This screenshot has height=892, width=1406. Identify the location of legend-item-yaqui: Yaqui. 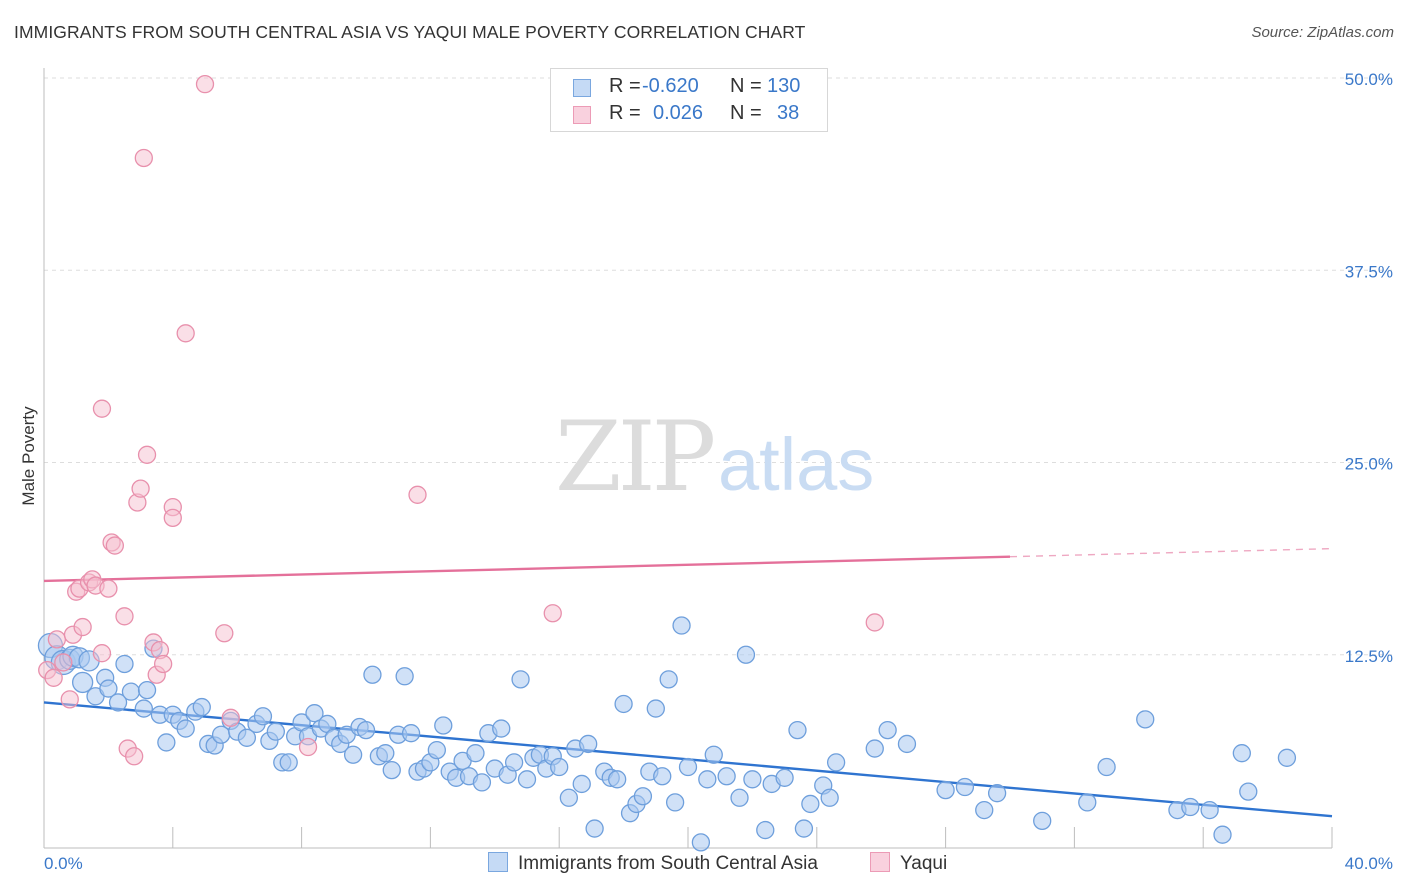
(908, 863).